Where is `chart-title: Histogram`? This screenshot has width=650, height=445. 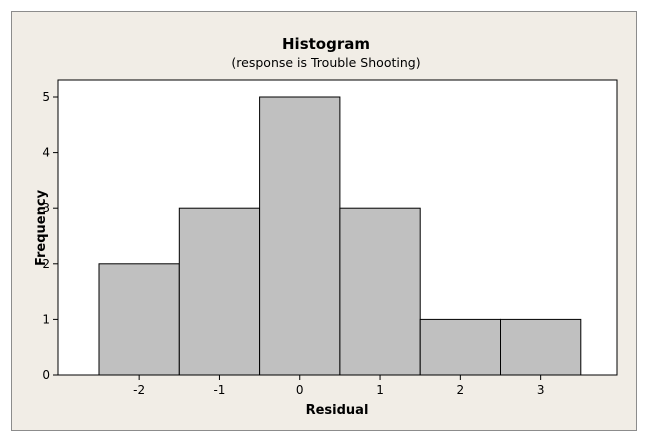 chart-title: Histogram is located at coordinates (326, 44).